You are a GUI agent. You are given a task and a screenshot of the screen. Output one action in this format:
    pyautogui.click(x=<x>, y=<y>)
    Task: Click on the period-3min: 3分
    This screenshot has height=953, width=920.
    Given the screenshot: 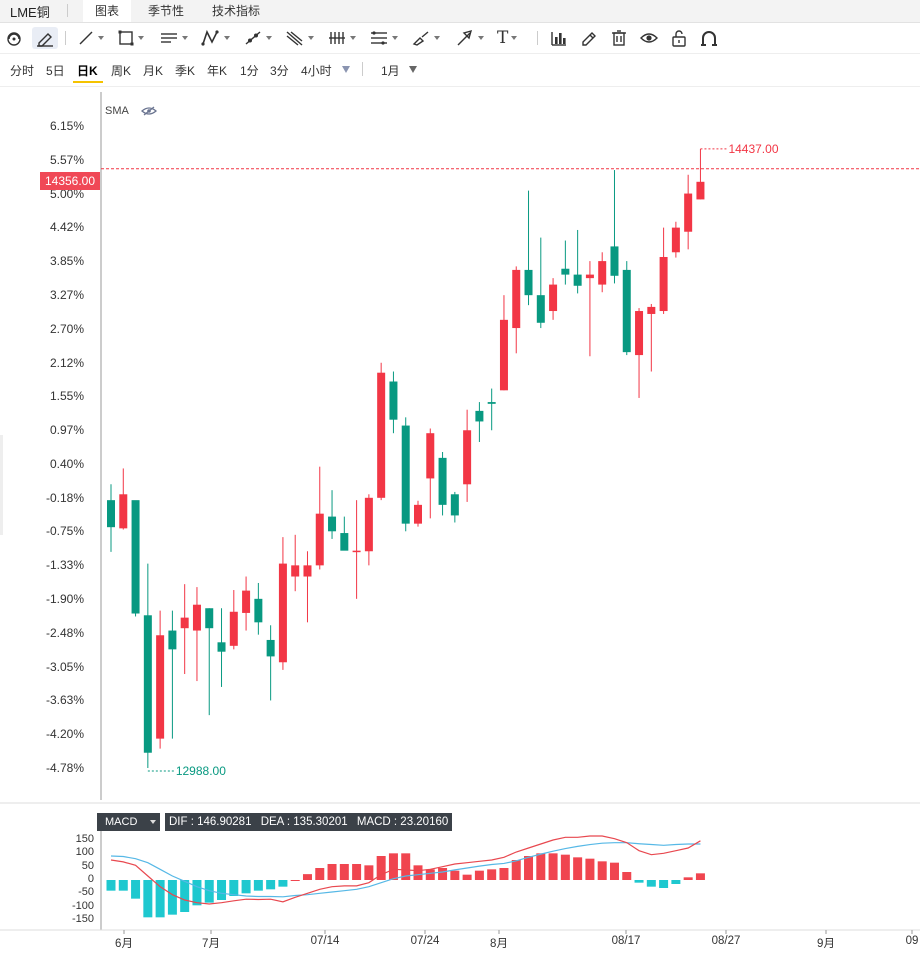 What is the action you would take?
    pyautogui.click(x=279, y=71)
    